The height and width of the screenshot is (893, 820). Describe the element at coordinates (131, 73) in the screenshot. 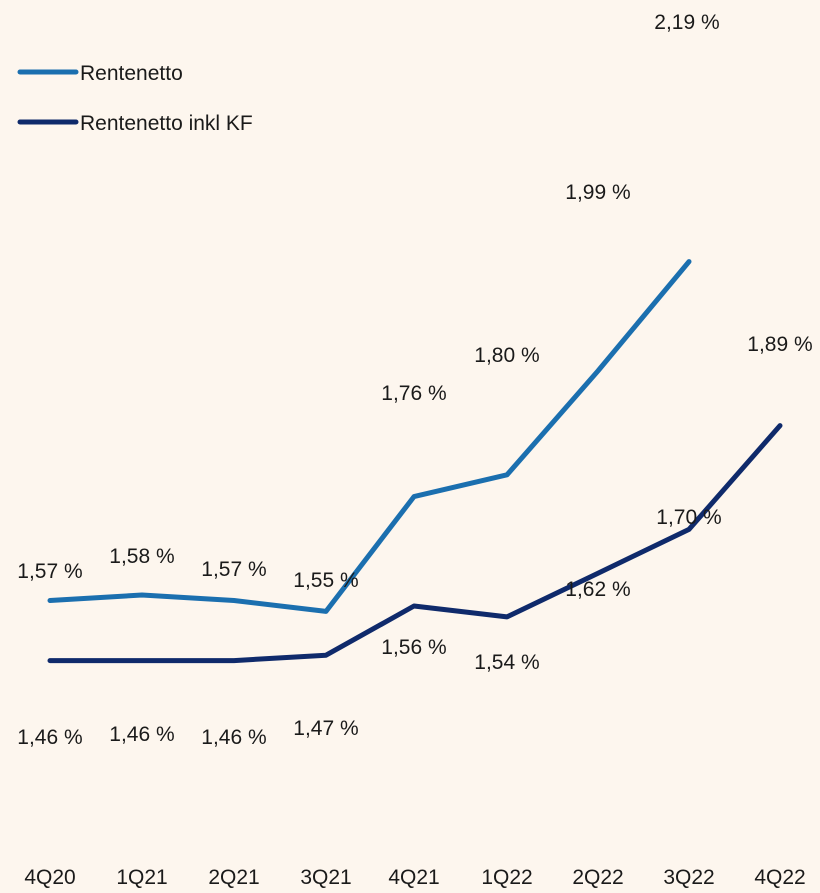

I see `legend-label-rentenetto: Rentenetto` at that location.